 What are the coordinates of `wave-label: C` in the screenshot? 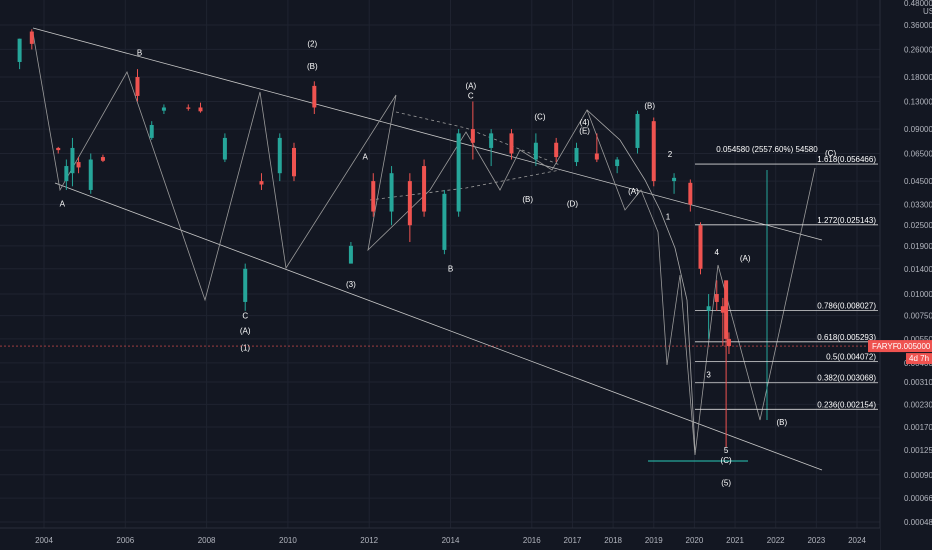 It's located at (245, 316).